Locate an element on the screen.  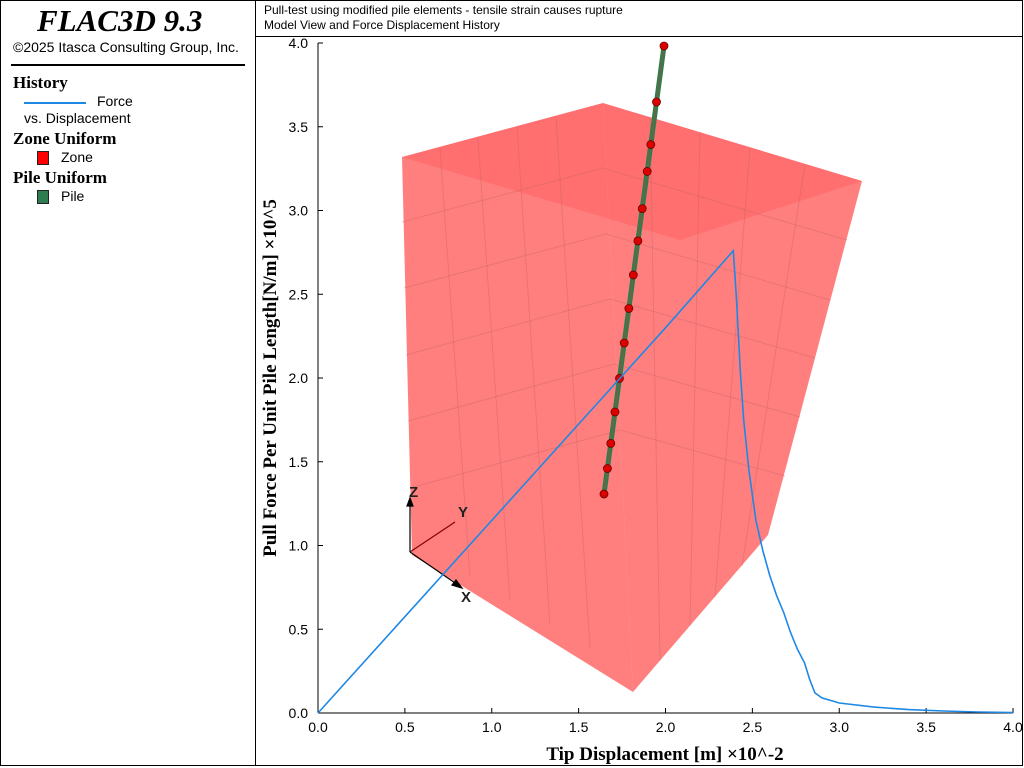
triad-z-arrow is located at coordinates (410, 501).